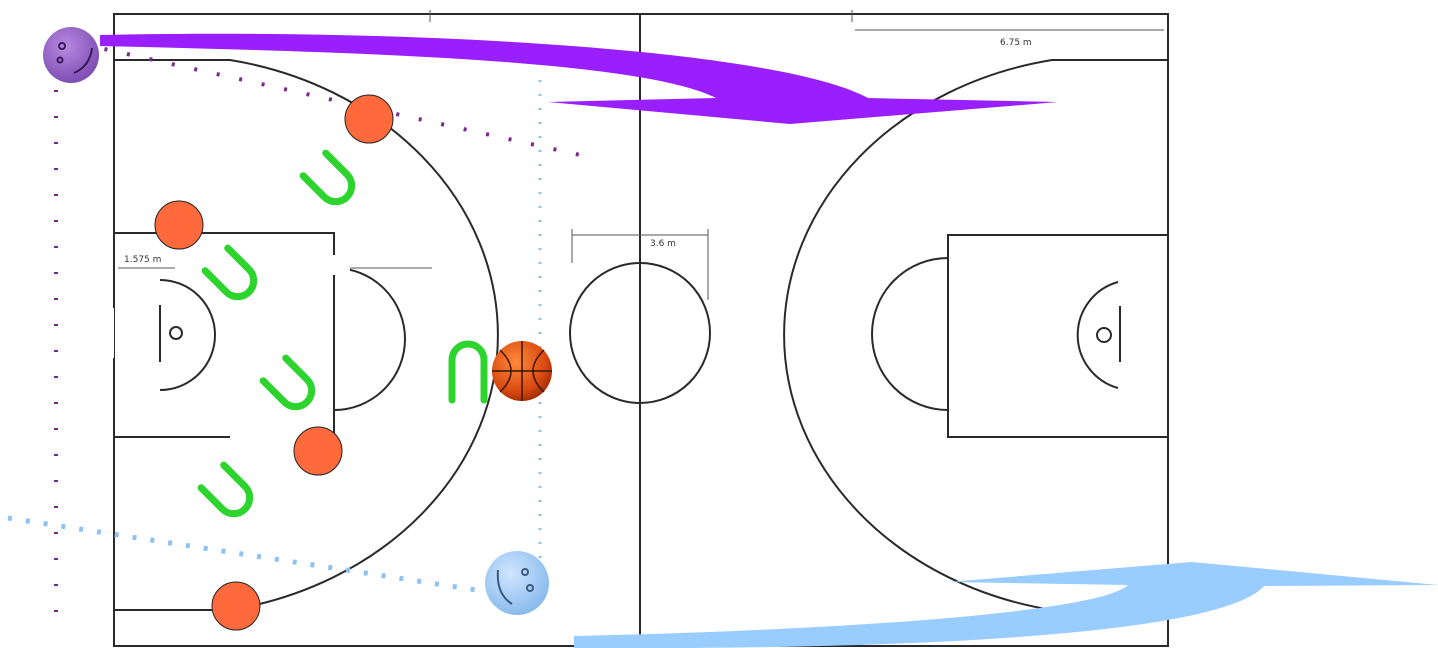 This screenshot has height=648, width=1438. I want to click on center-circle, so click(640, 333).